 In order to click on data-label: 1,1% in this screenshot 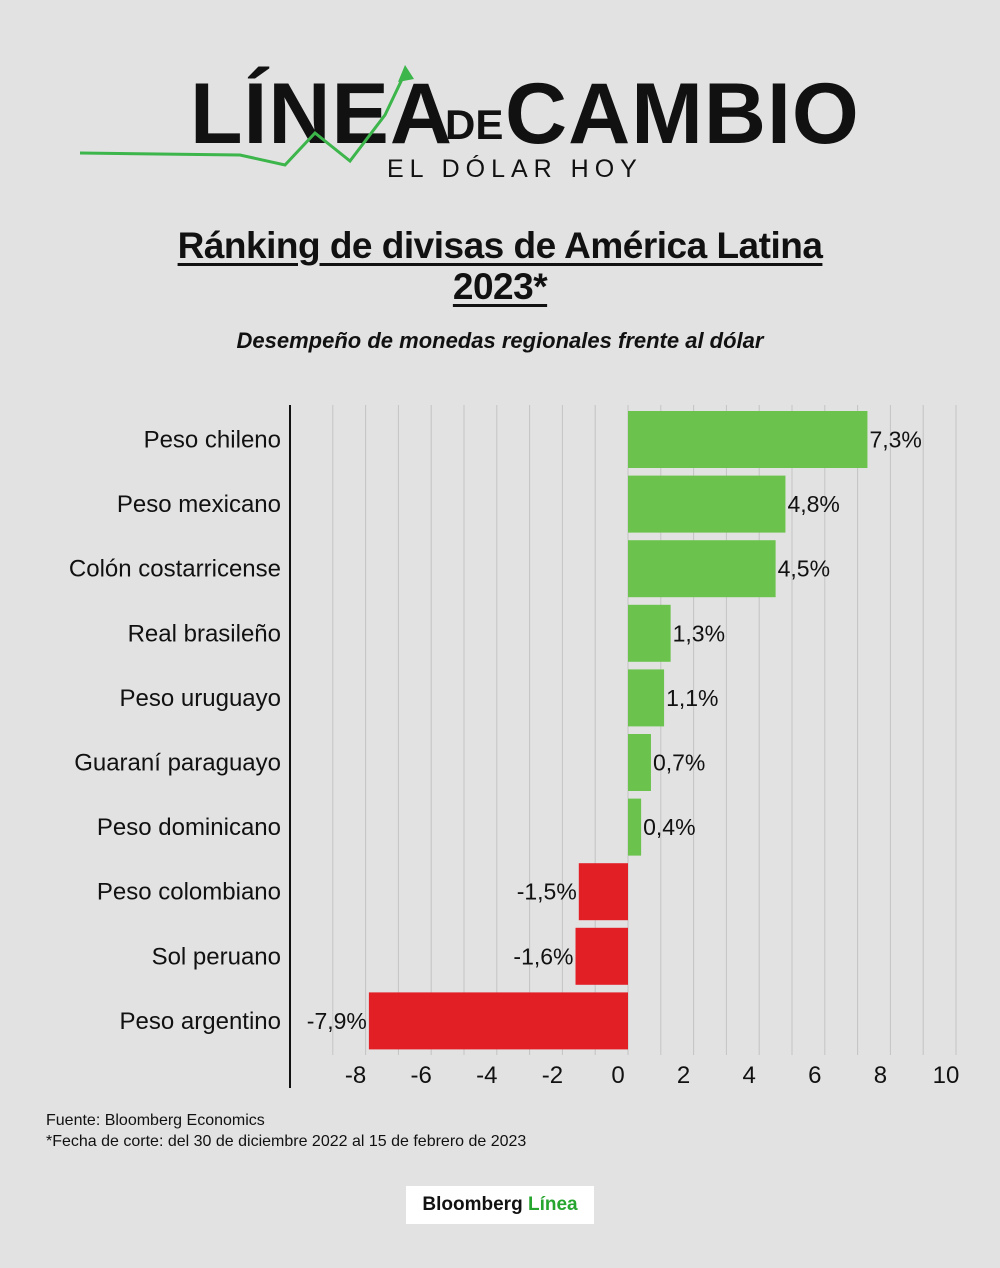, I will do `click(692, 698)`.